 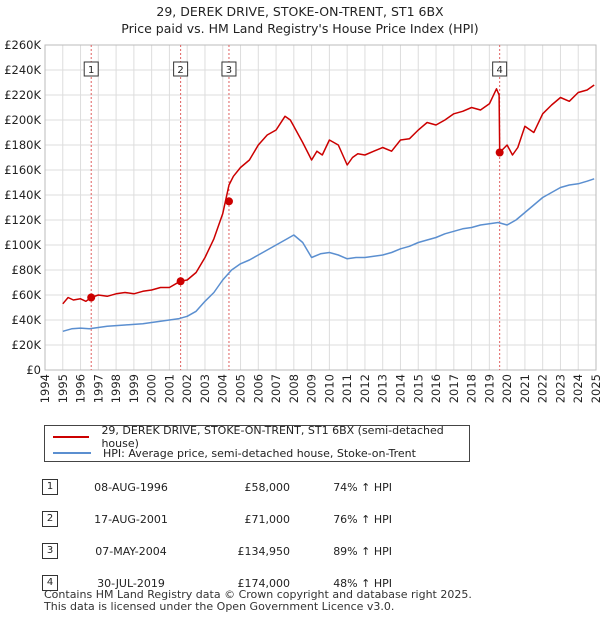 What do you see at coordinates (72, 453) in the screenshot?
I see `legend-swatch-hpi` at bounding box center [72, 453].